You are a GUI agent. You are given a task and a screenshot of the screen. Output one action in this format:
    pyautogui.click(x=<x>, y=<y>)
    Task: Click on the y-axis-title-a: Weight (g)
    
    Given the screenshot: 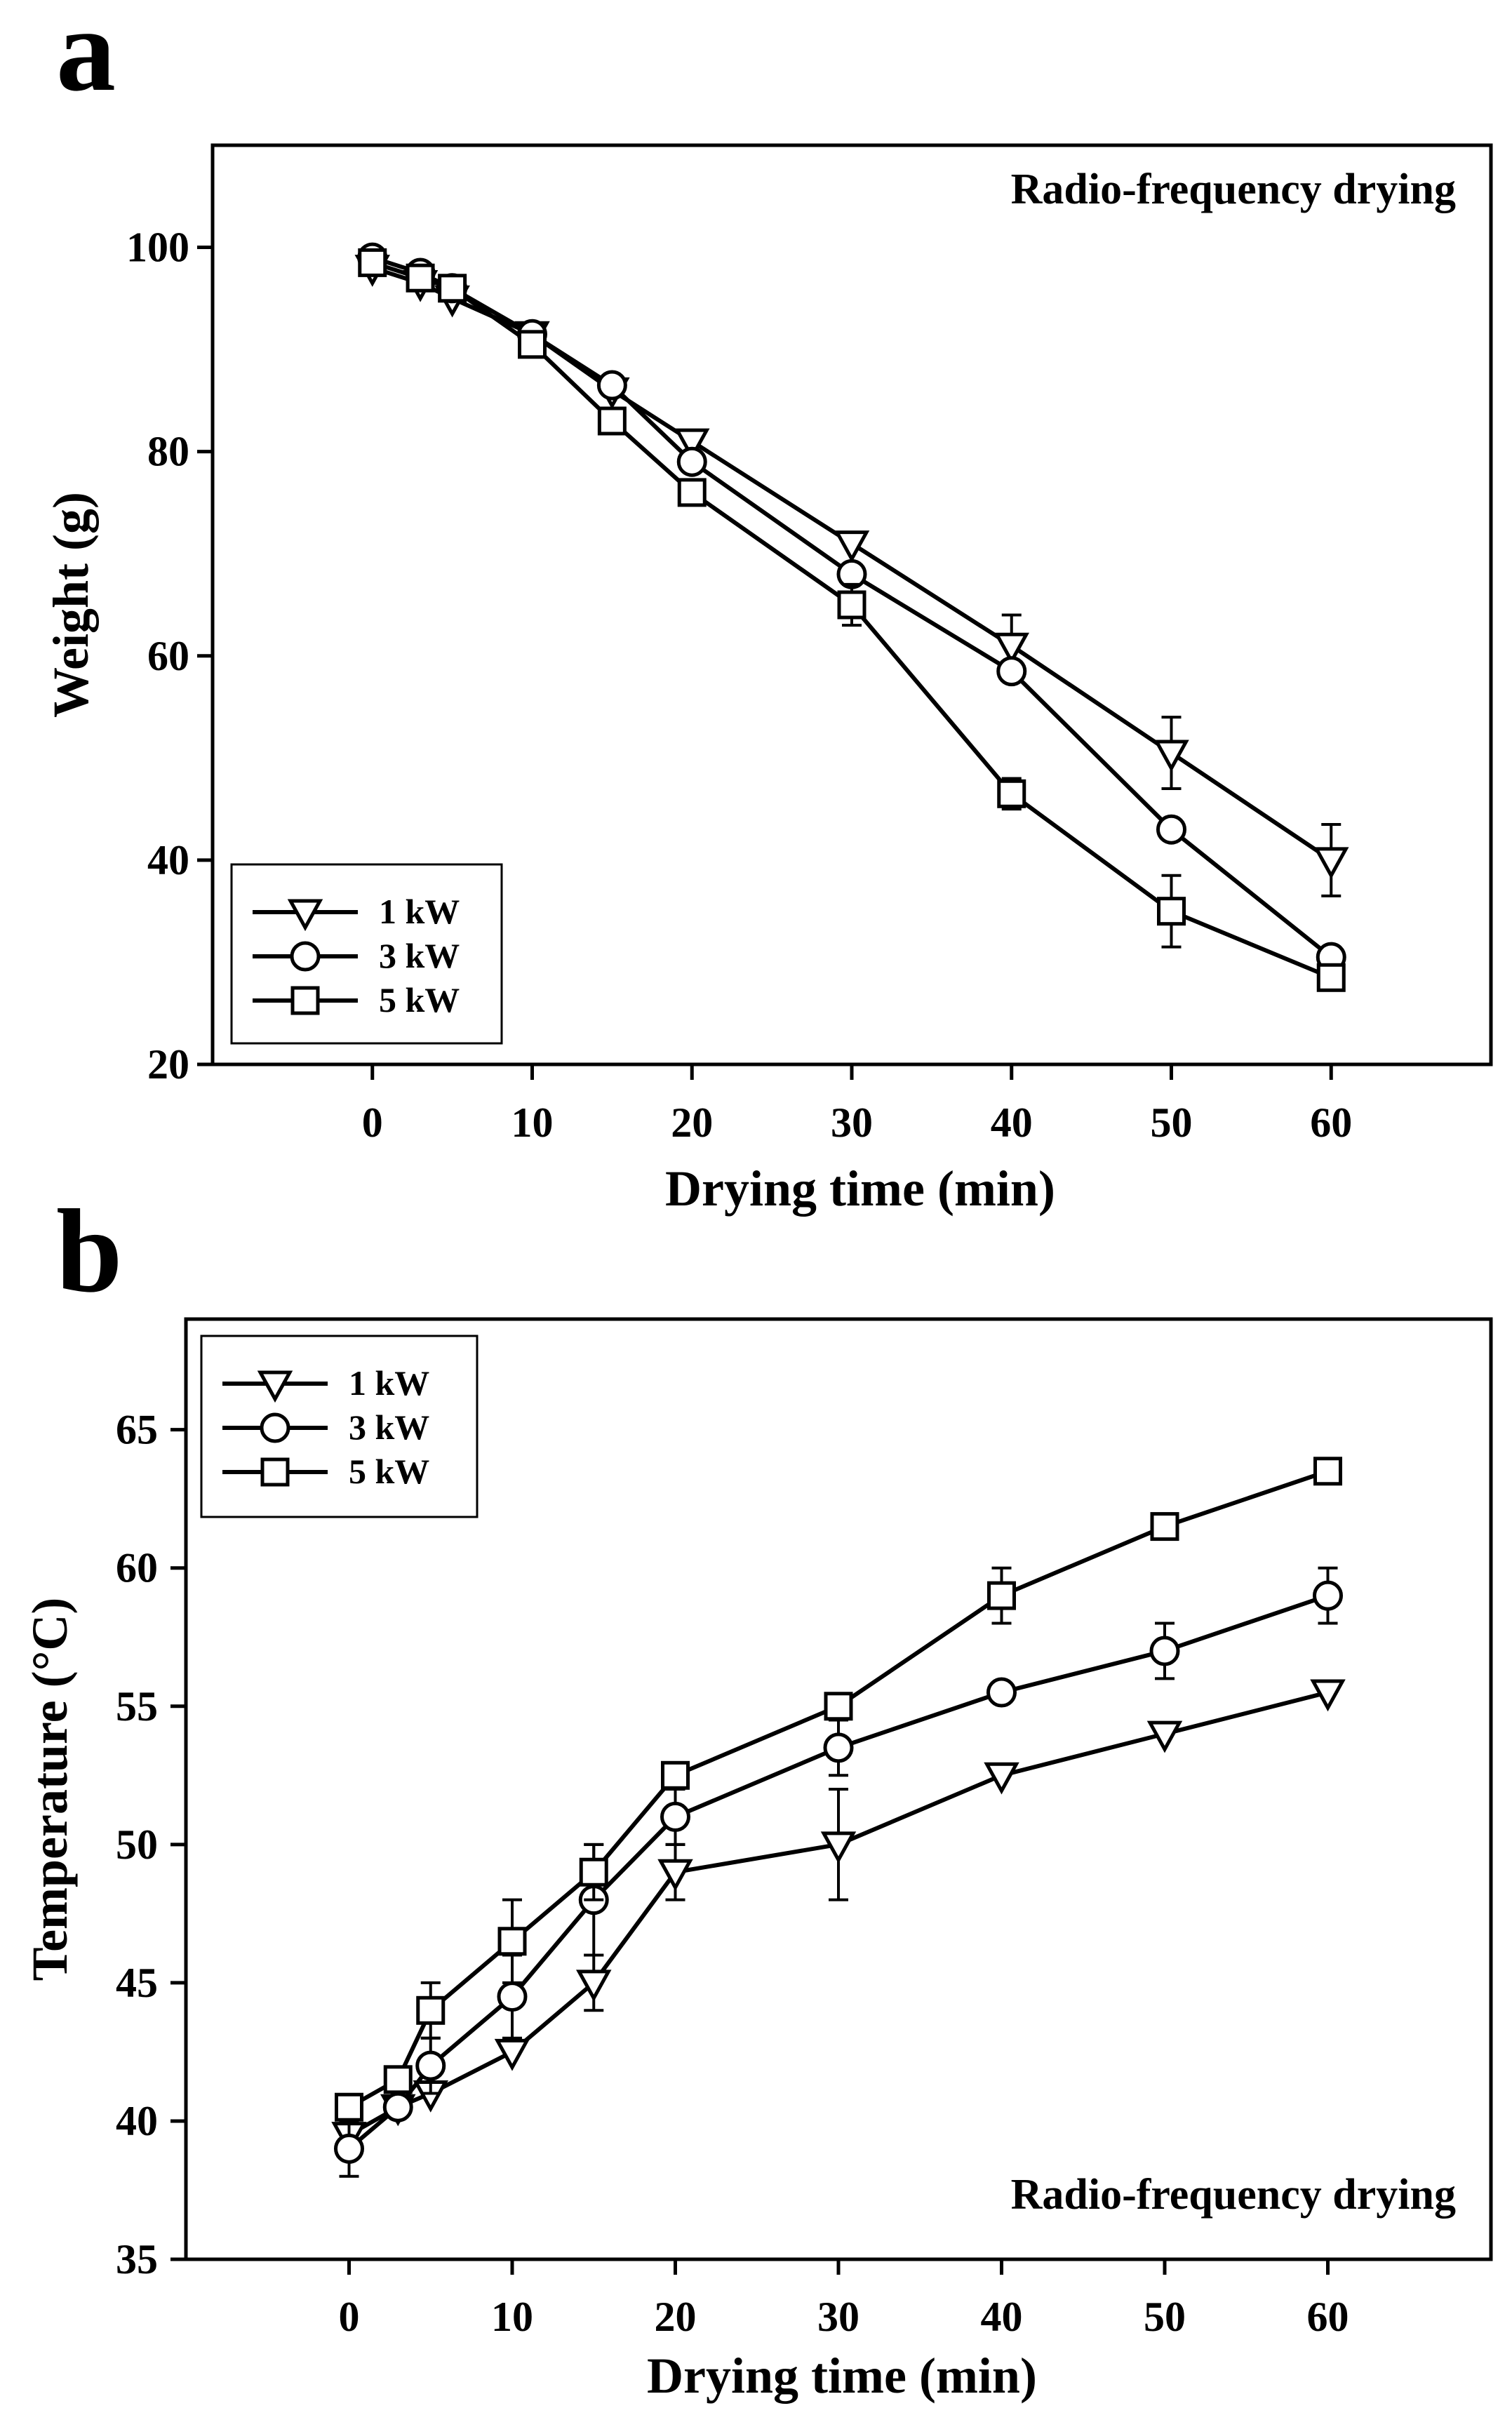 What is the action you would take?
    pyautogui.click(x=71, y=605)
    